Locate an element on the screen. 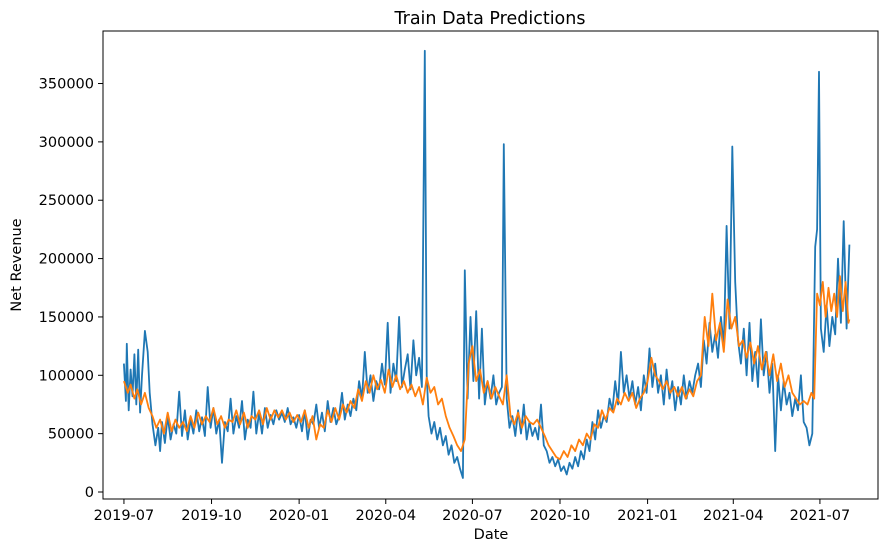  x-tick-label: 2020-10 is located at coordinates (560, 516).